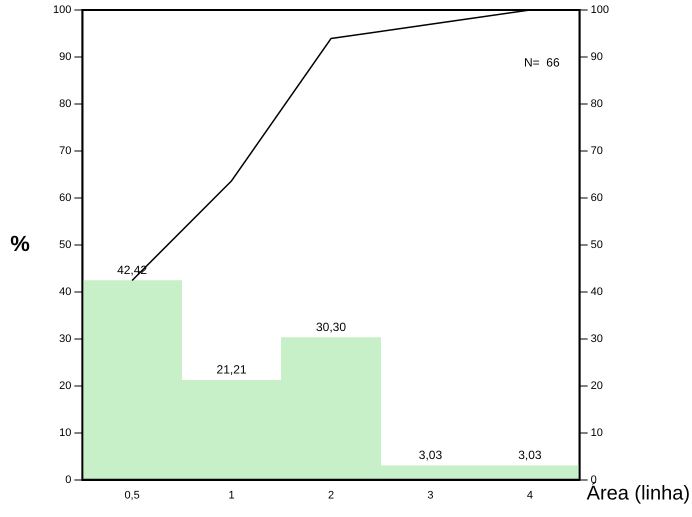 The height and width of the screenshot is (517, 692). What do you see at coordinates (542, 62) in the screenshot?
I see `annotation: N= 66` at bounding box center [542, 62].